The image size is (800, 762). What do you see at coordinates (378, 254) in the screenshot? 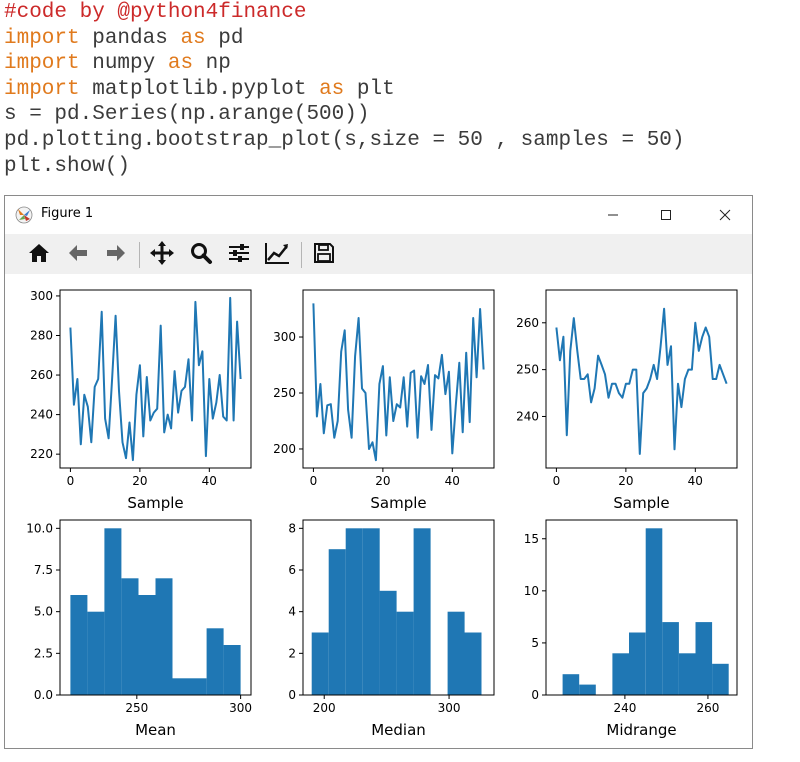
I see `toolbar` at bounding box center [378, 254].